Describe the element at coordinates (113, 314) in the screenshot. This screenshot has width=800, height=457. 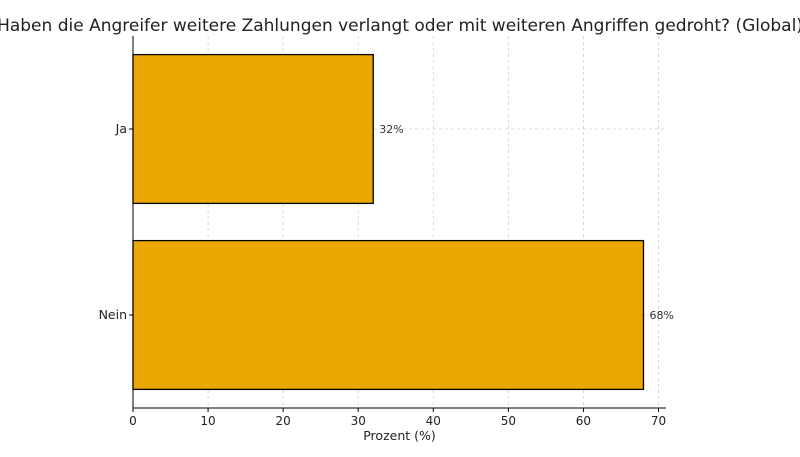
I see `category-label: Nein` at that location.